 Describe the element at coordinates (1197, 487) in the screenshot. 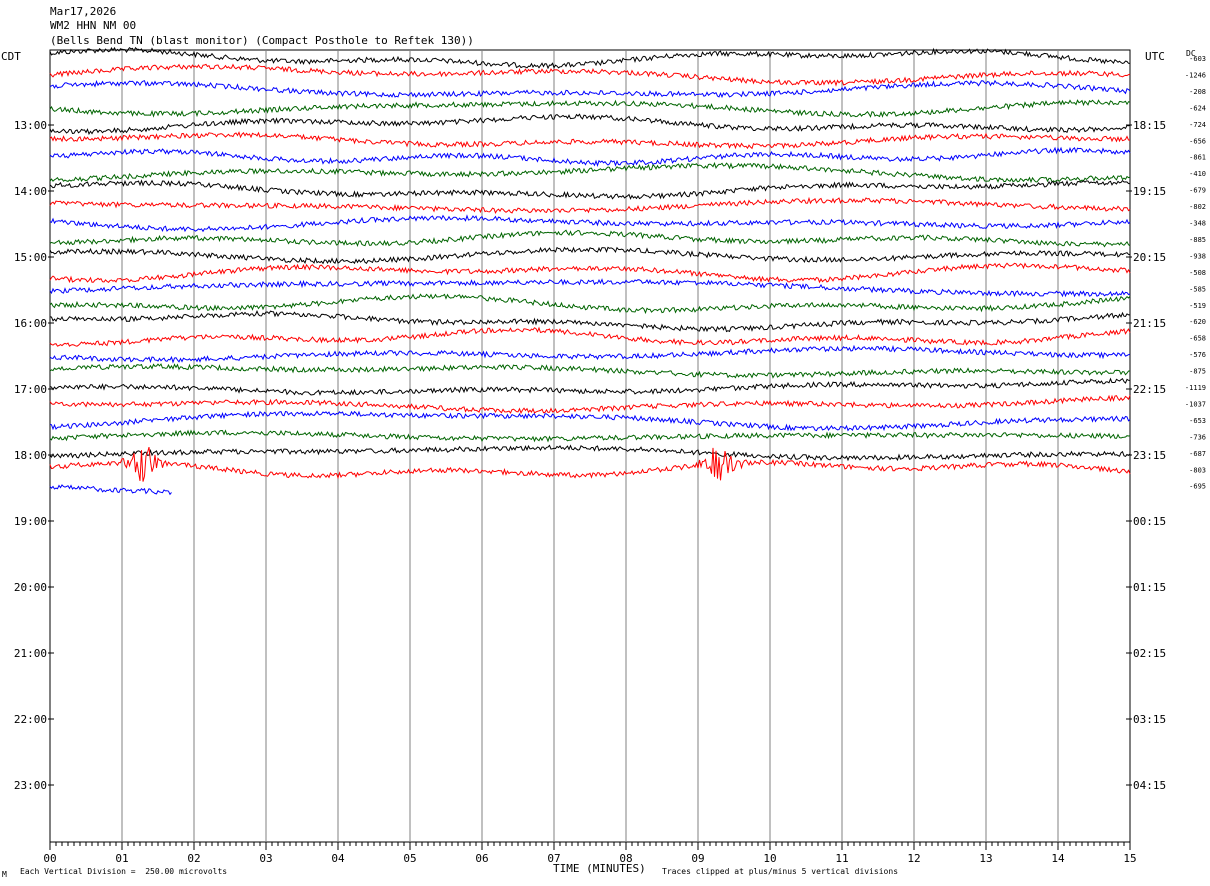

I see `dc-offset-label: -695` at that location.